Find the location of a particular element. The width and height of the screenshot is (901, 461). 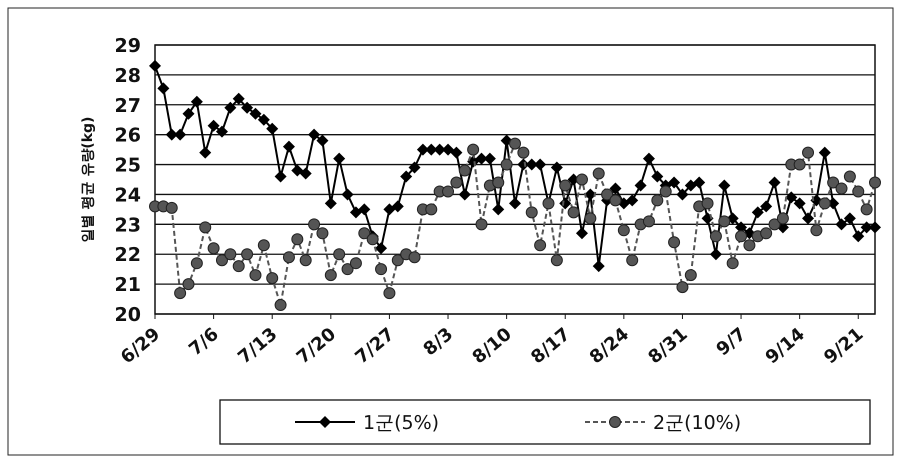

y-tick-label: 29 is located at coordinates (127, 46).